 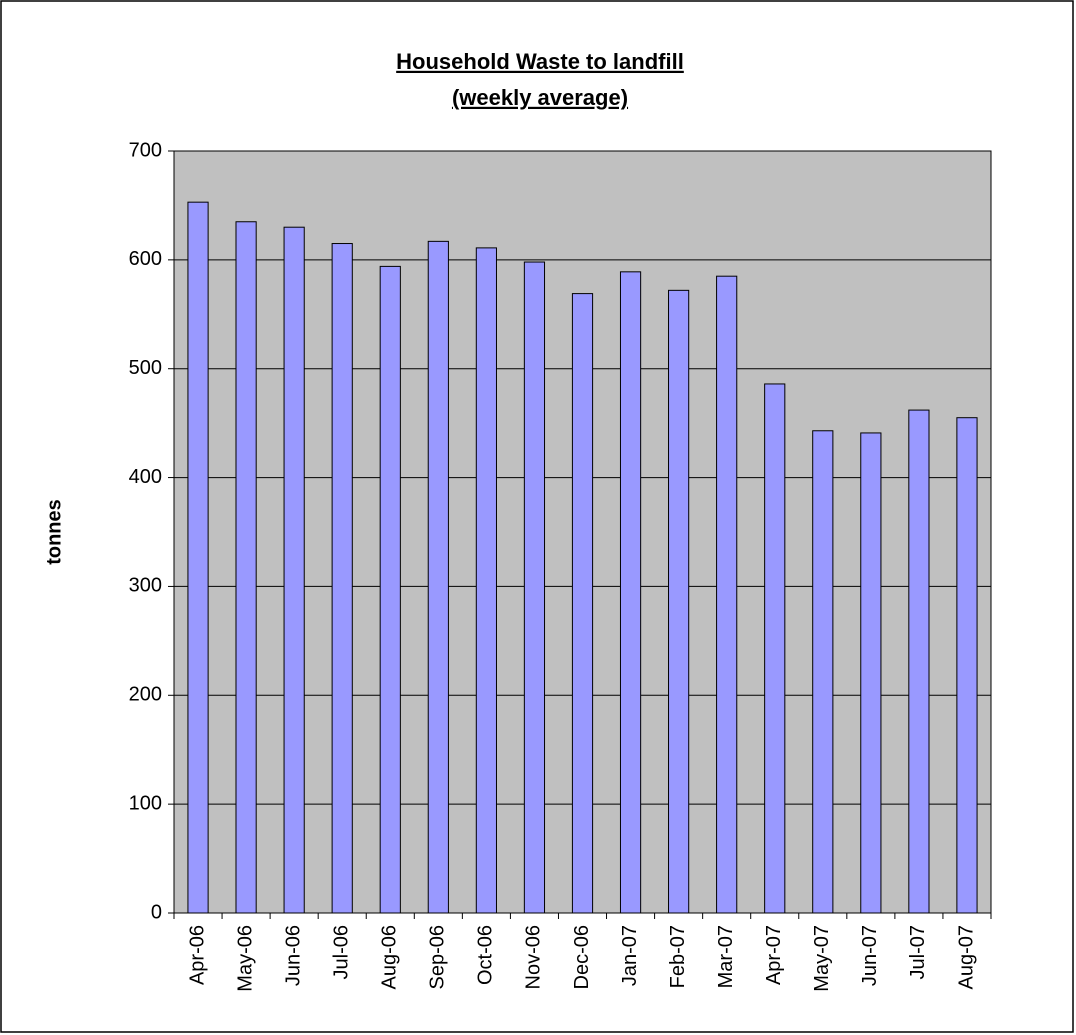 I want to click on x-tick-label: May-07, so click(x=822, y=958).